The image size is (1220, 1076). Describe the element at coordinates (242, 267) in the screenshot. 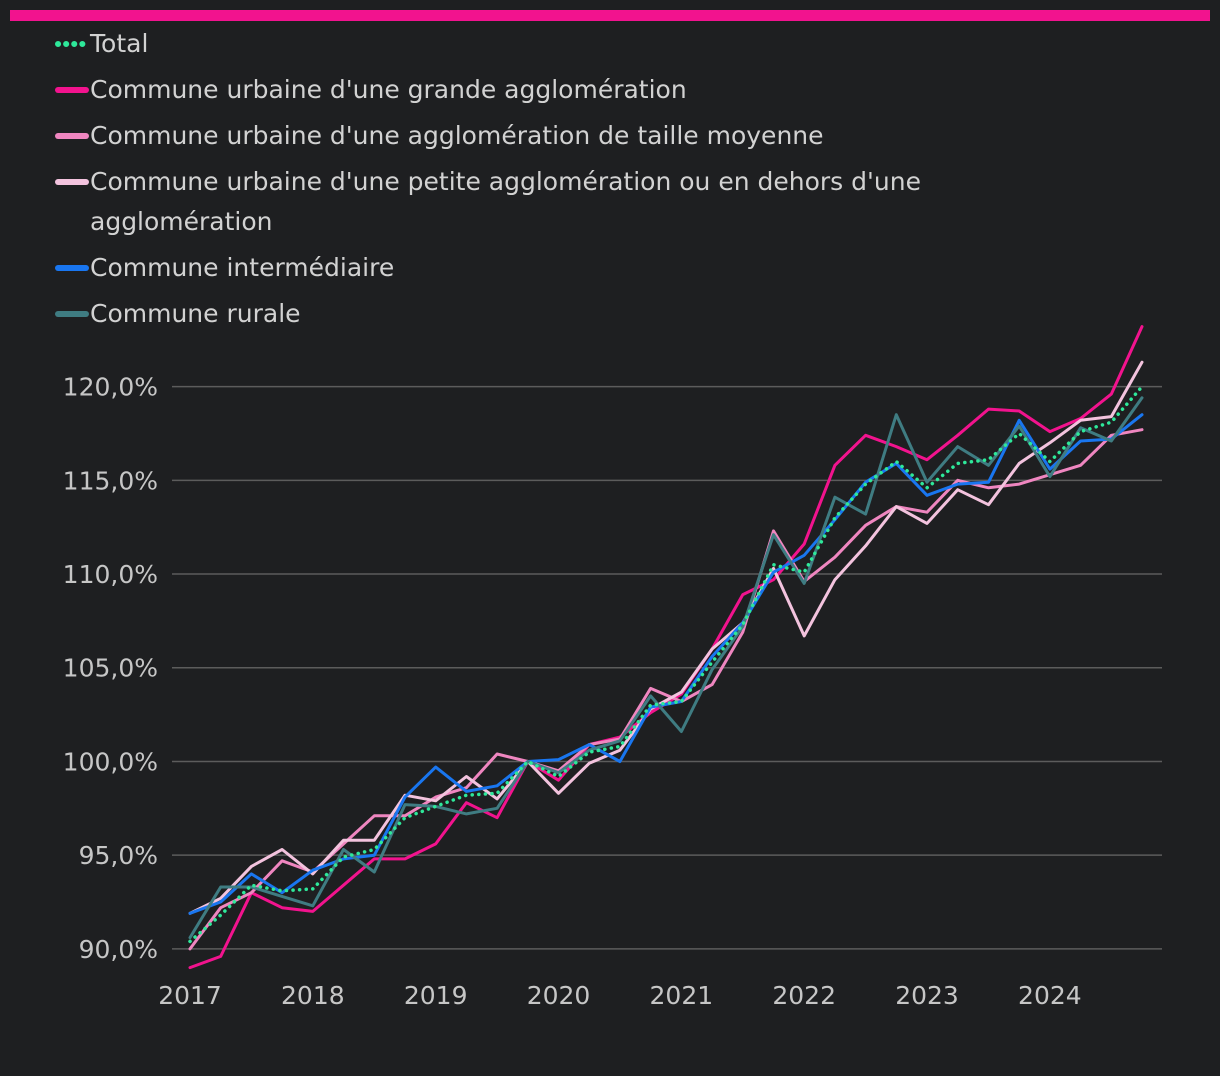

I see `legend-label: Commune intermédiaire` at that location.